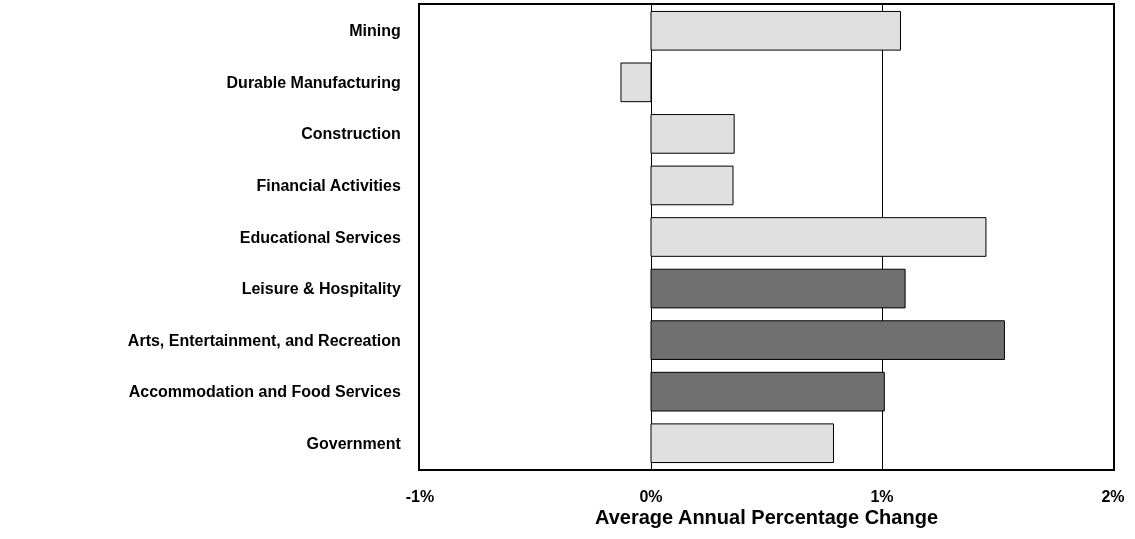 This screenshot has width=1135, height=539. I want to click on y-tick-label: Durable Manufacturing, so click(313, 82).